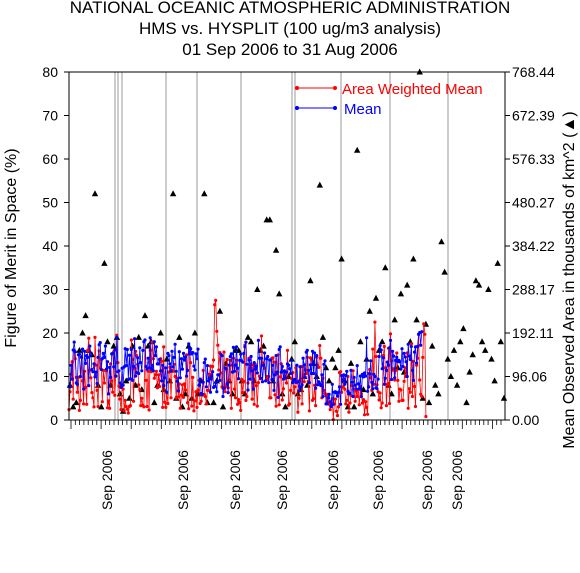 The width and height of the screenshot is (580, 573). Describe the element at coordinates (50, 72) in the screenshot. I see `left-y-tick-label-8: 80` at that location.